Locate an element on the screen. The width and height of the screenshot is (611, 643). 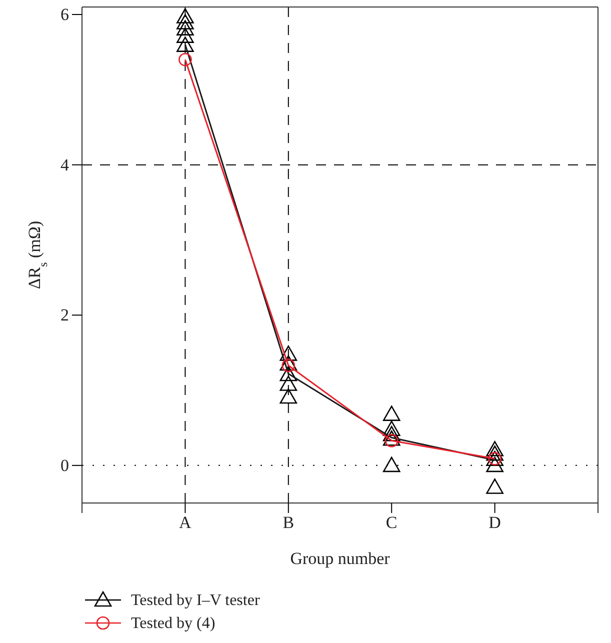
y-tick-label: 2 is located at coordinates (64, 315).